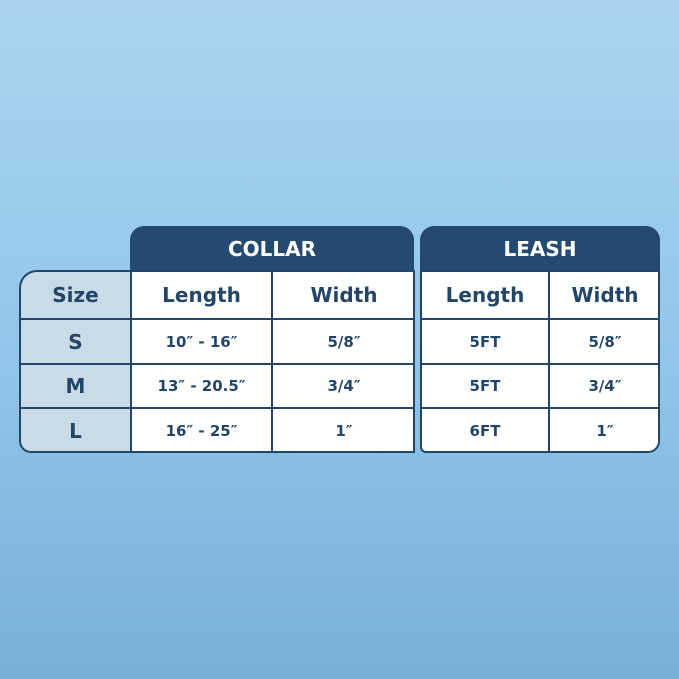 The width and height of the screenshot is (679, 679). Describe the element at coordinates (486, 342) in the screenshot. I see `leash-length-s: 5FT` at that location.